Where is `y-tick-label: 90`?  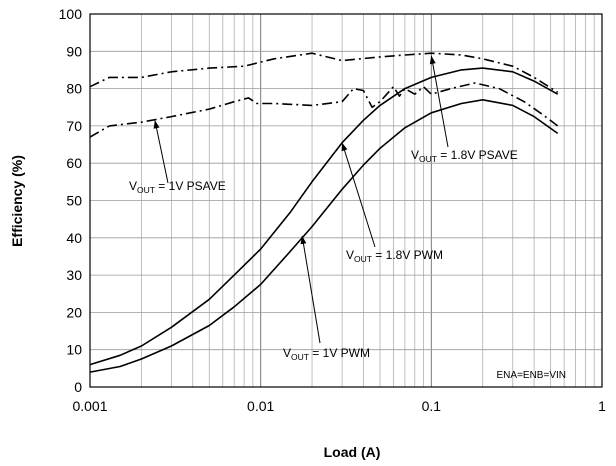
y-tick-label: 90 is located at coordinates (74, 51).